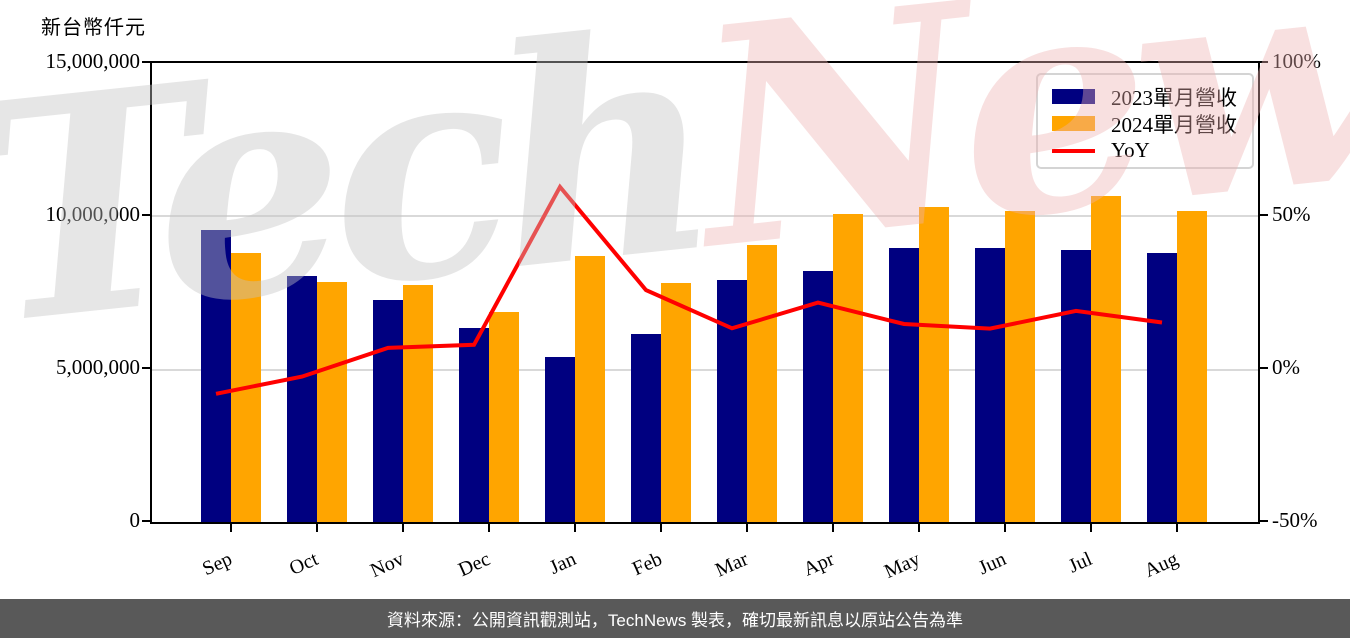  I want to click on bar-2024-apr, so click(848, 368).